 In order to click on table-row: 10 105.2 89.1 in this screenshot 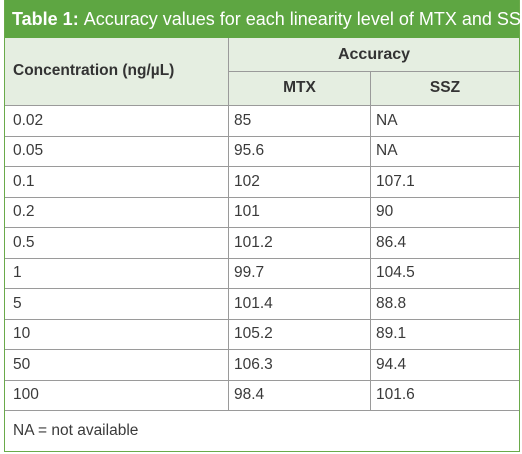, I will do `click(262, 334)`.